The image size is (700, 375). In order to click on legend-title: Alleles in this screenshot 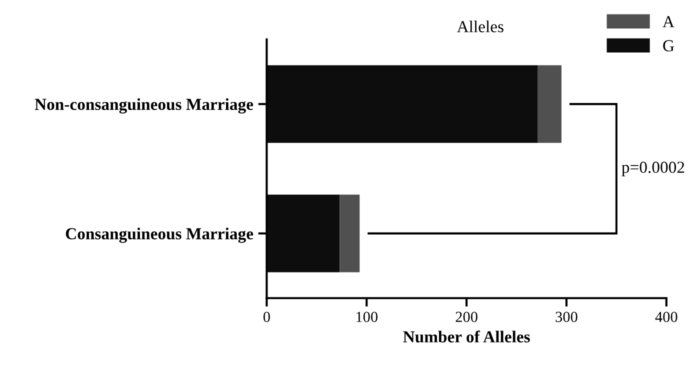, I will do `click(480, 26)`.